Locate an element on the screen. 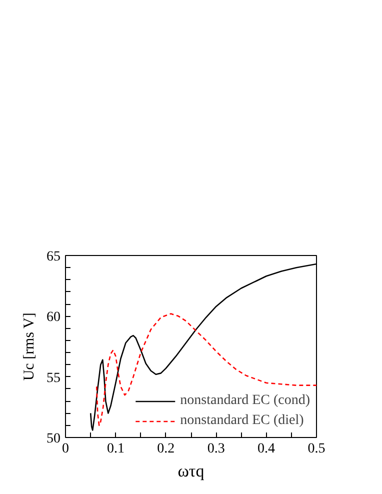  y-tick-label: 50 is located at coordinates (53, 439).